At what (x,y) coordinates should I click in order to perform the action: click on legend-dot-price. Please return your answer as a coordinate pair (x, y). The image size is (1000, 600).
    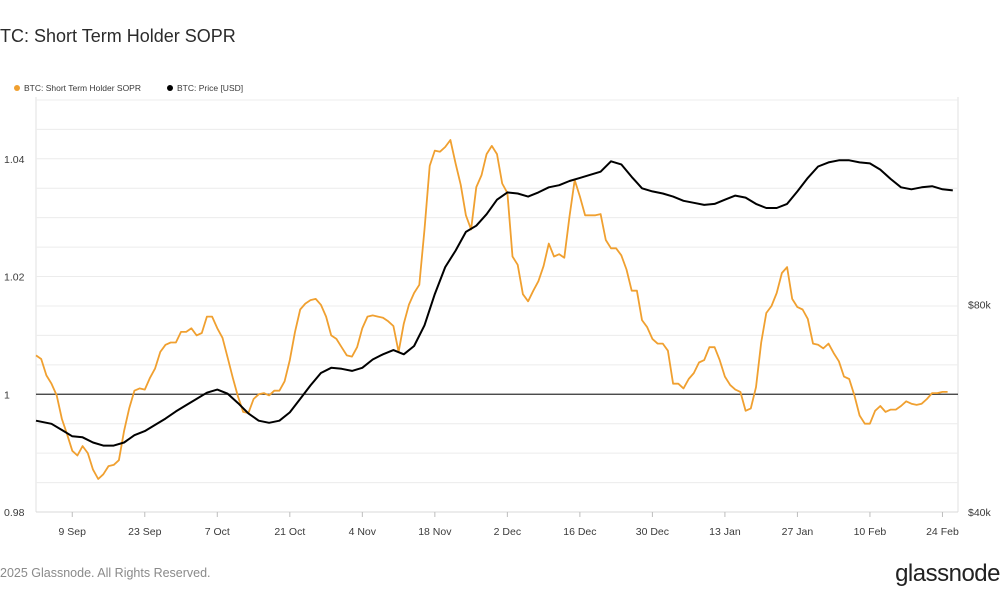
    Looking at the image, I should click on (170, 88).